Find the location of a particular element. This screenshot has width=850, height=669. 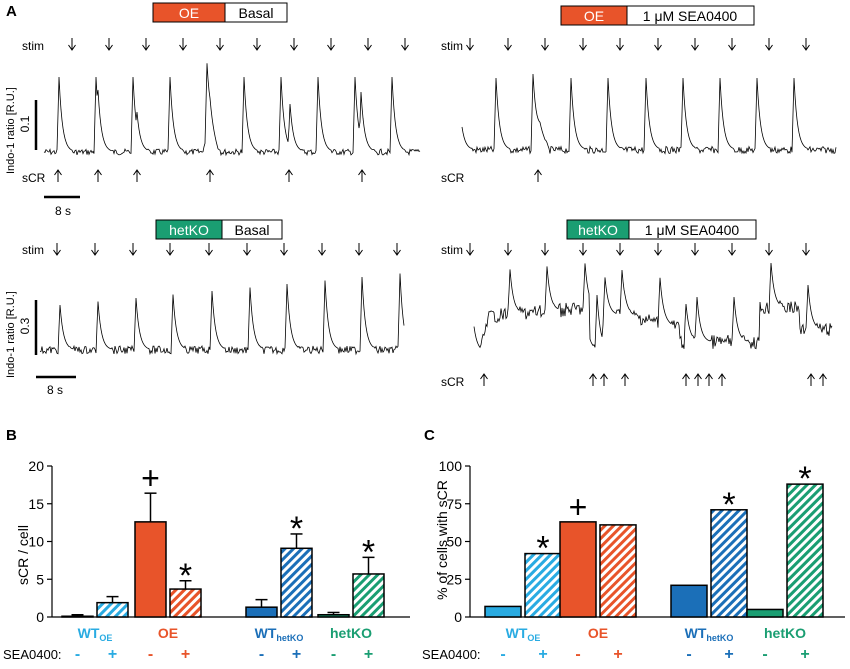

trace-2-scr-label: sCR is located at coordinates (453, 178).